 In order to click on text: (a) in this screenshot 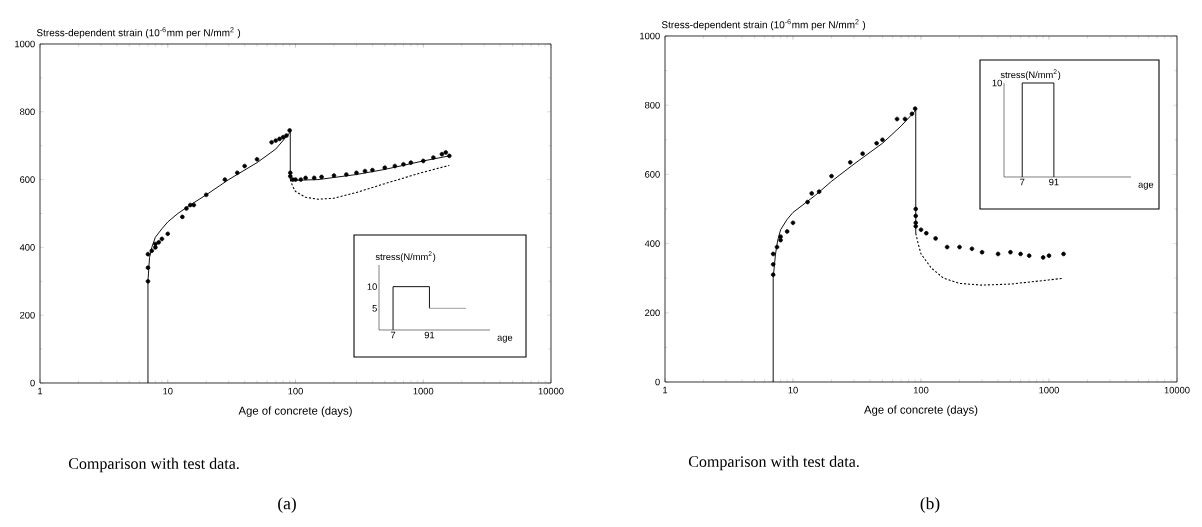, I will do `click(287, 505)`.